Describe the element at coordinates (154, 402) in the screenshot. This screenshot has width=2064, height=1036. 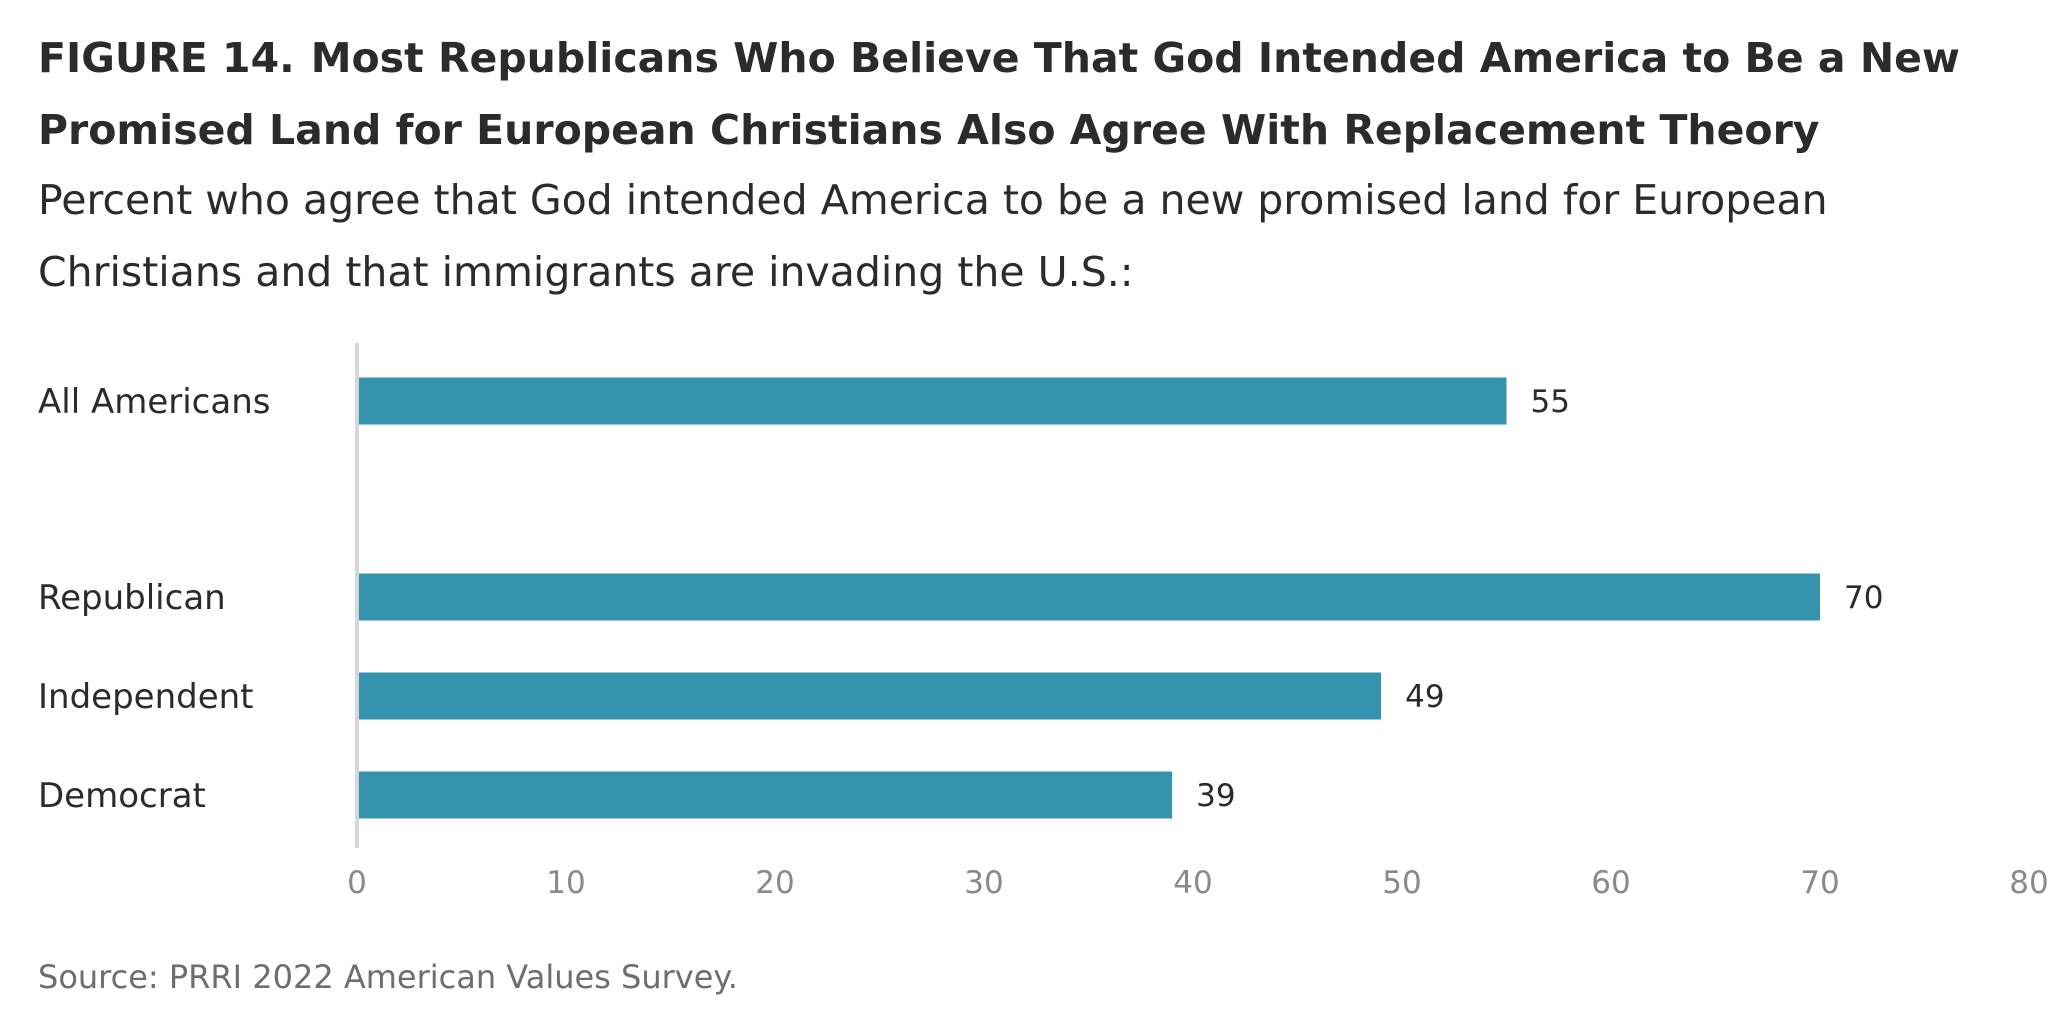
I see `category-label: All Americans` at that location.